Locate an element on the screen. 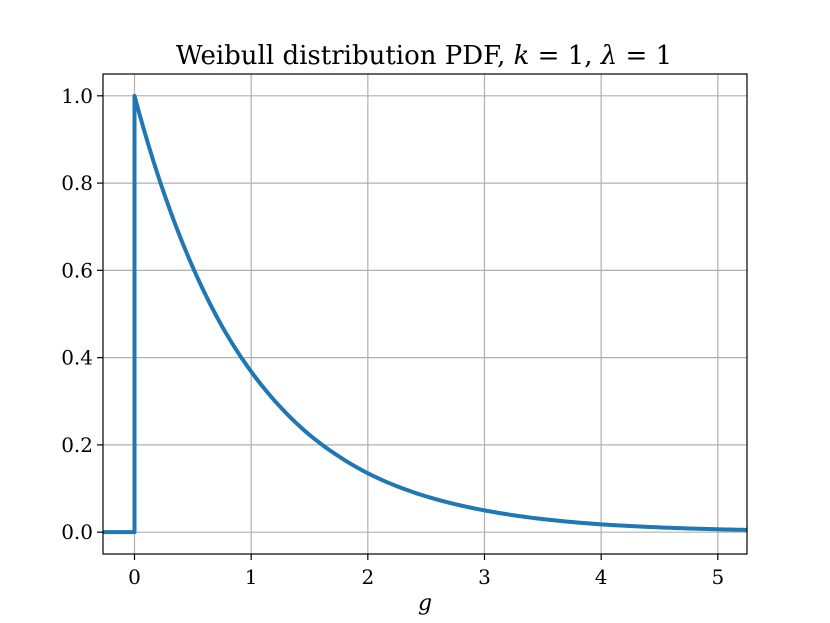 Image resolution: width=830 pixels, height=623 pixels. x-tick-label: 5 is located at coordinates (717, 577).